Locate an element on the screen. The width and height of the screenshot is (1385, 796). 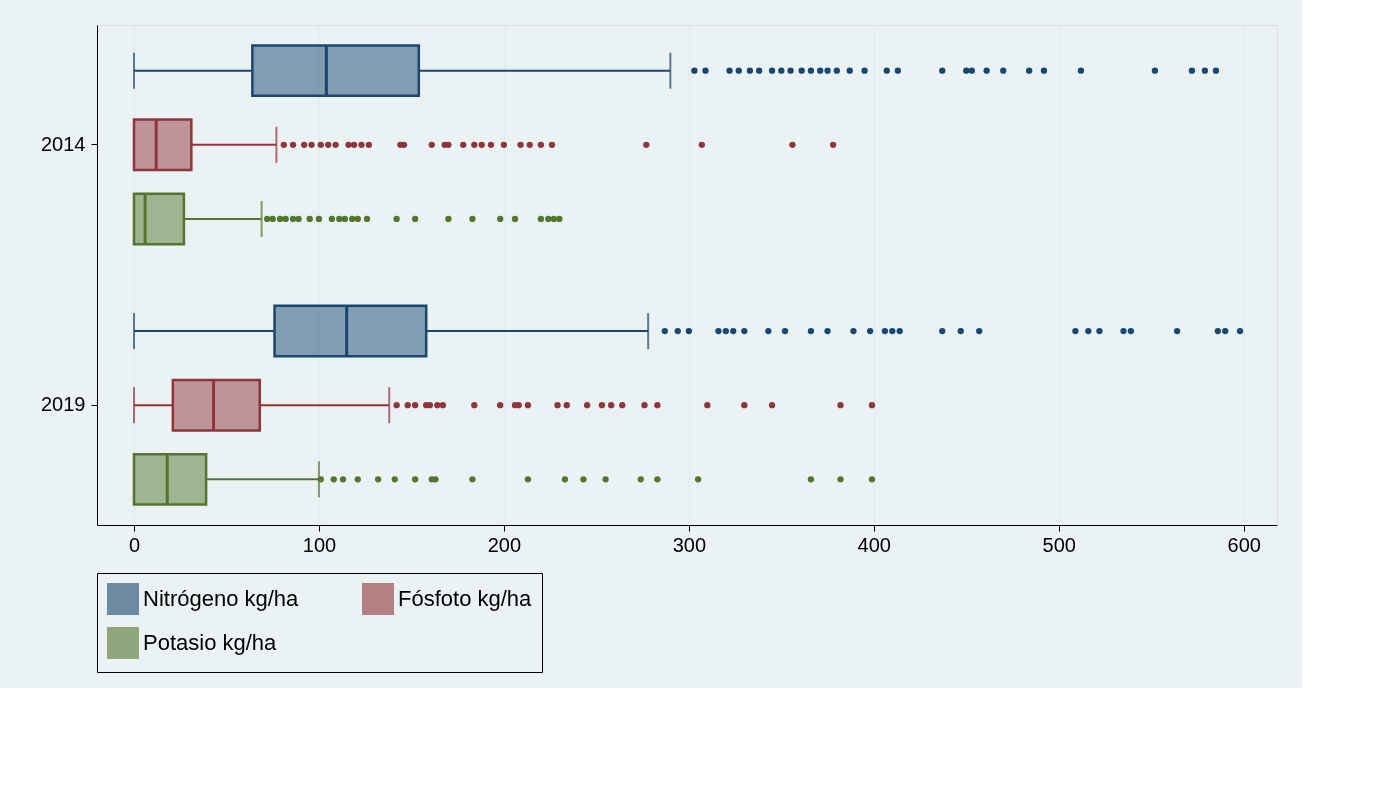
x-tick-label: 400 is located at coordinates (874, 544).